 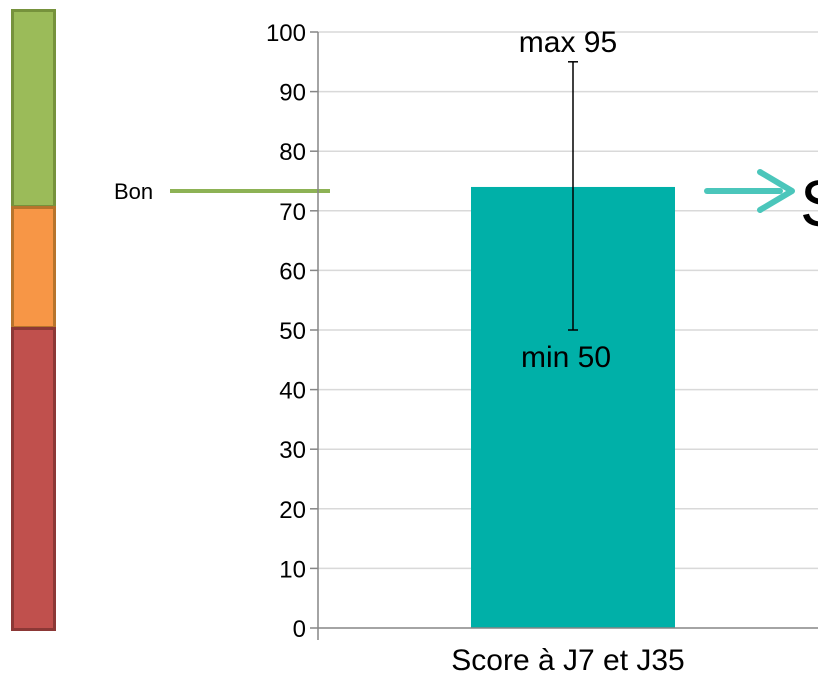 What do you see at coordinates (567, 659) in the screenshot?
I see `x-category-label: Score à J7 et J35` at bounding box center [567, 659].